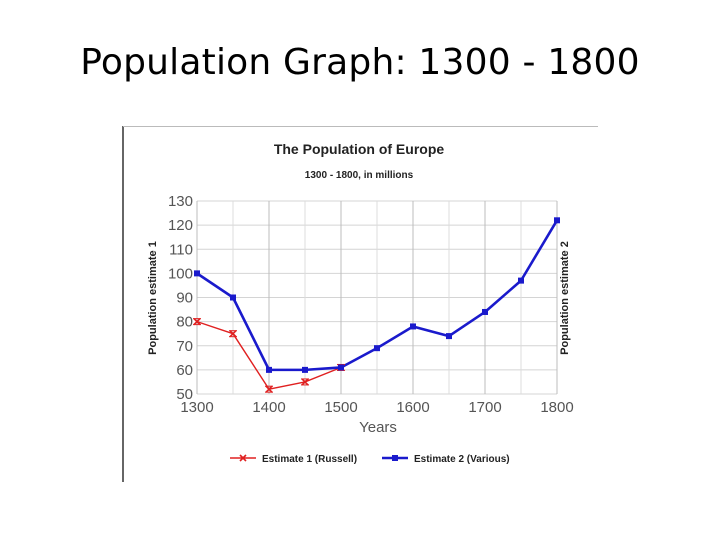  What do you see at coordinates (181, 249) in the screenshot?
I see `y-tick-label: 110` at bounding box center [181, 249].